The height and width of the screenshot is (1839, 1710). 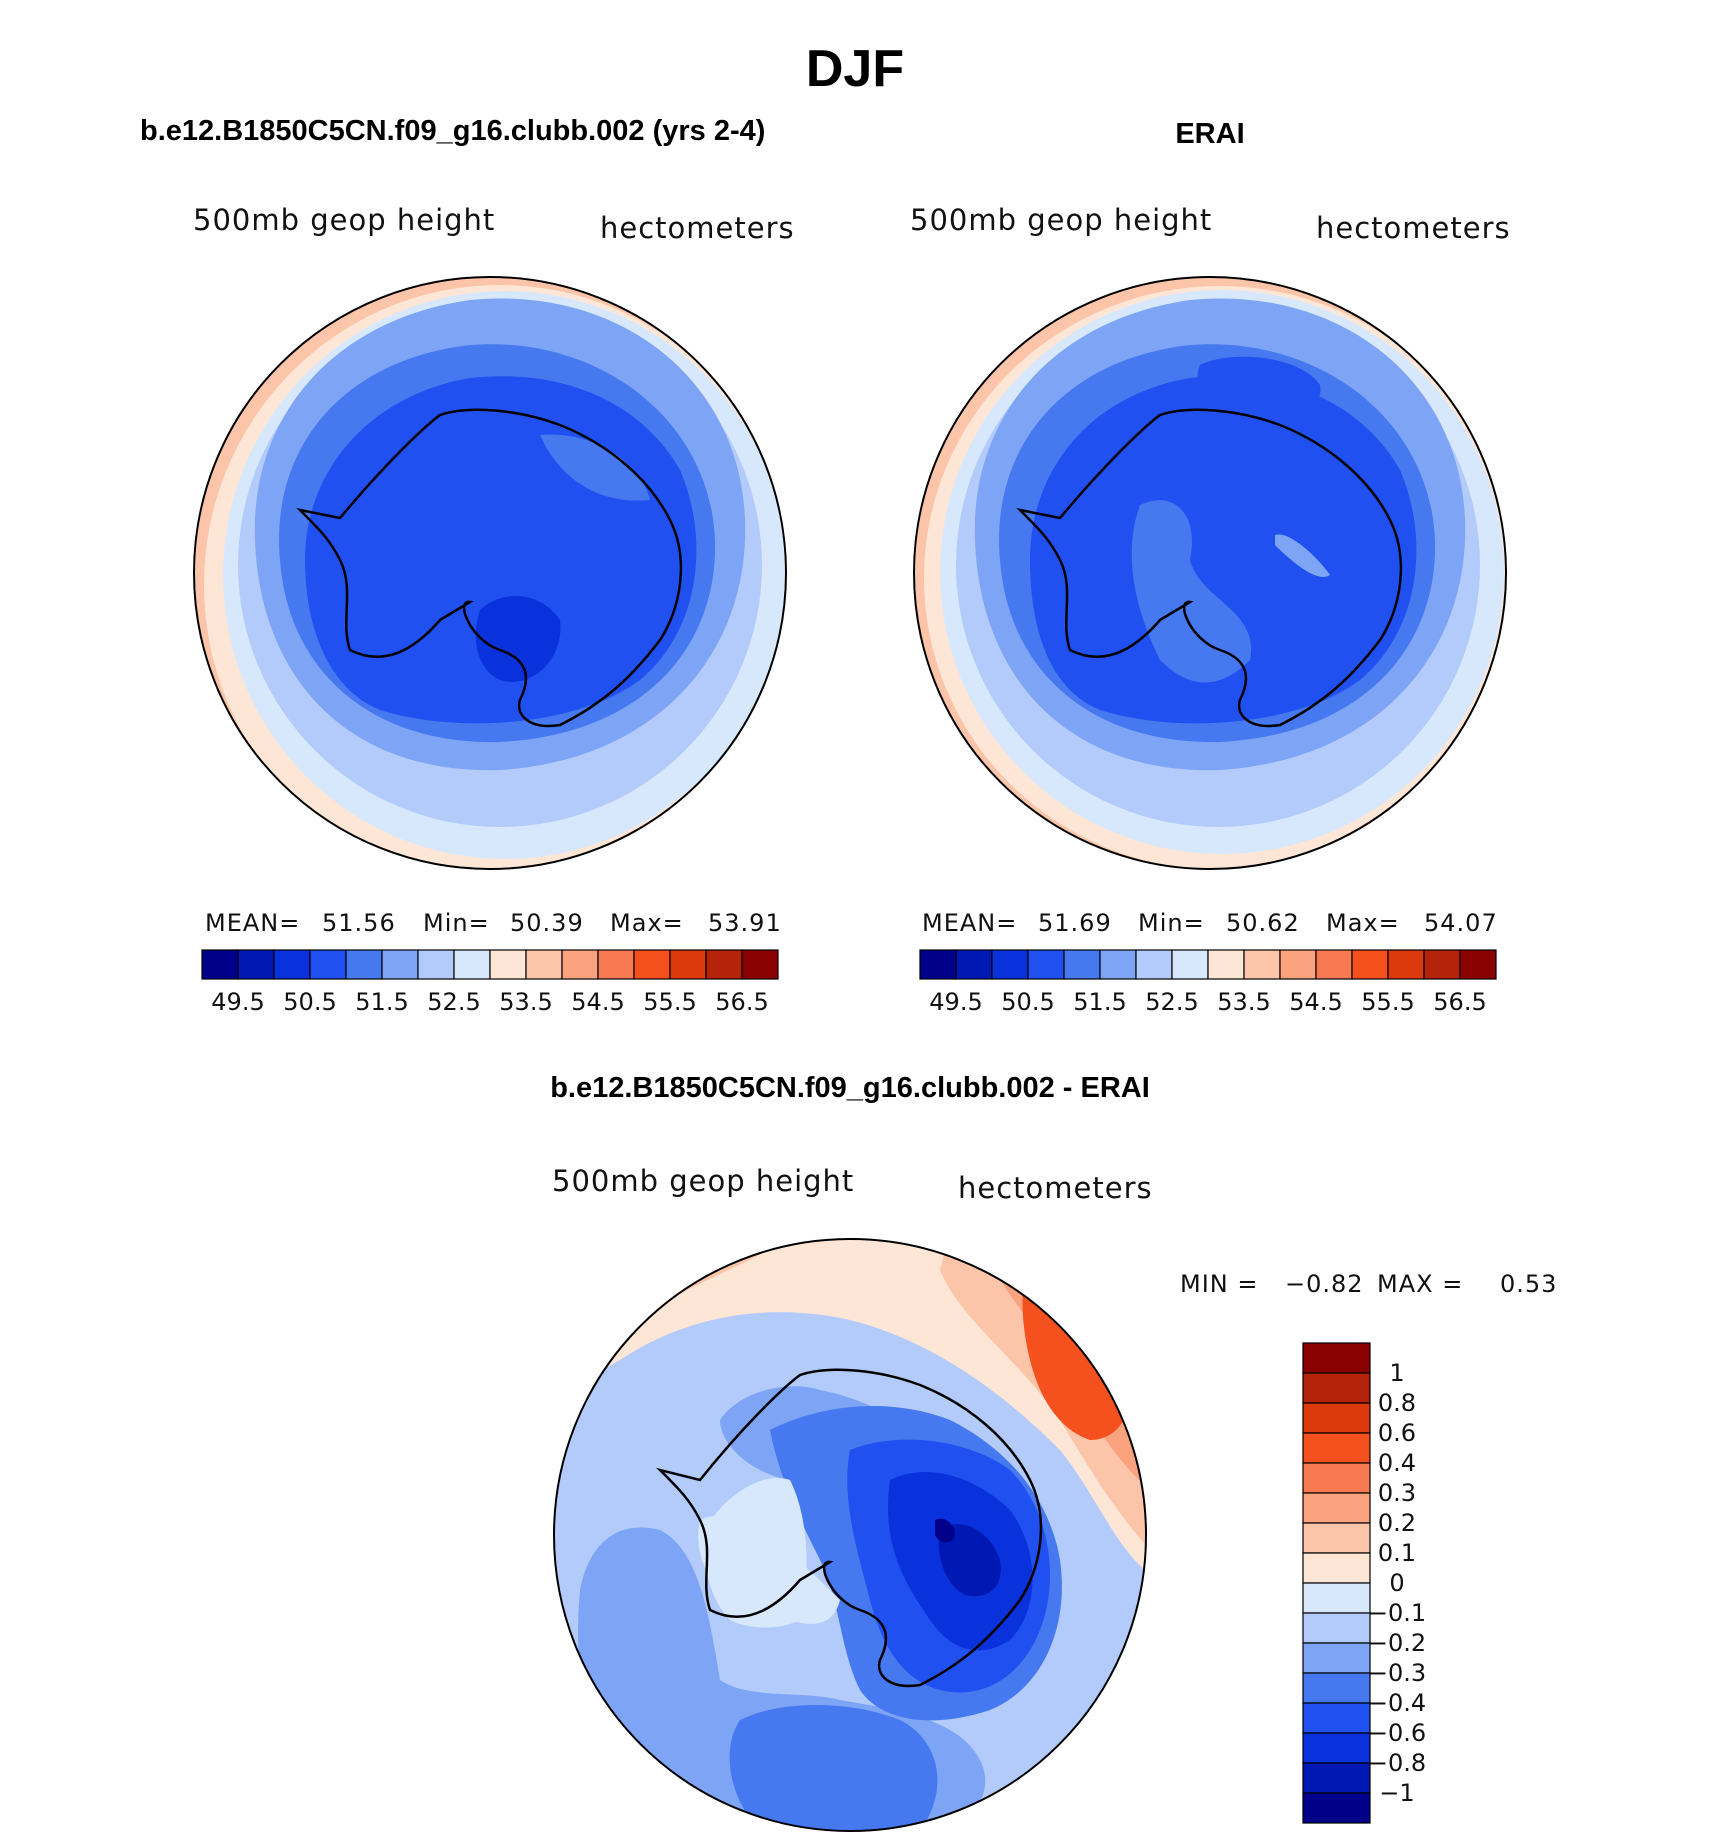 I want to click on panel-model-map-border, so click(x=490, y=573).